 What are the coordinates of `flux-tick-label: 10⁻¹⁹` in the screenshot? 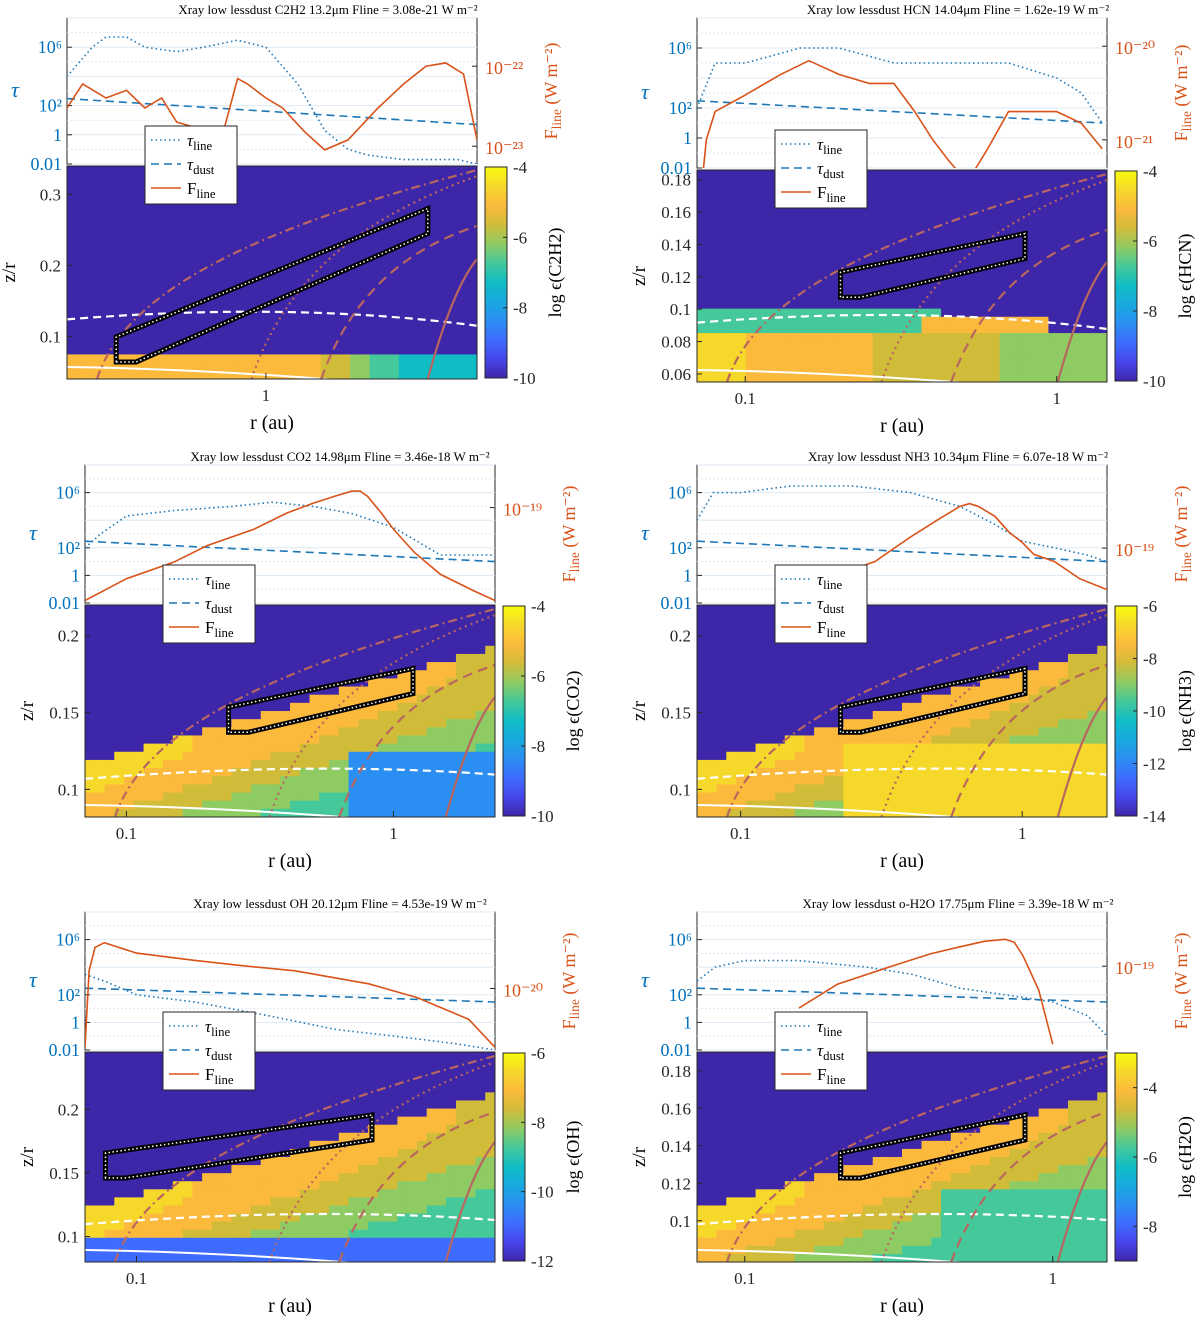 It's located at (1134, 550).